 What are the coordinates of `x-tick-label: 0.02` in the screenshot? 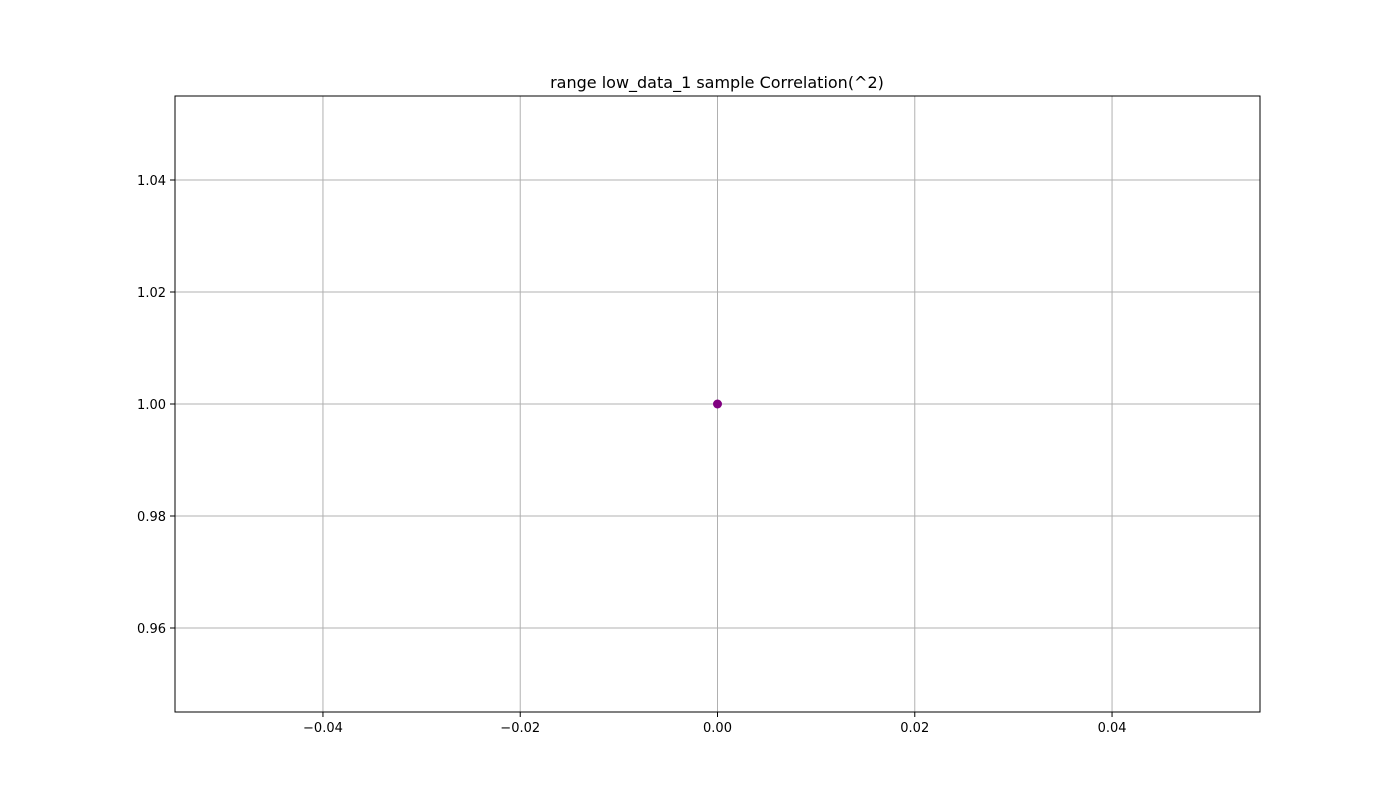 It's located at (914, 728).